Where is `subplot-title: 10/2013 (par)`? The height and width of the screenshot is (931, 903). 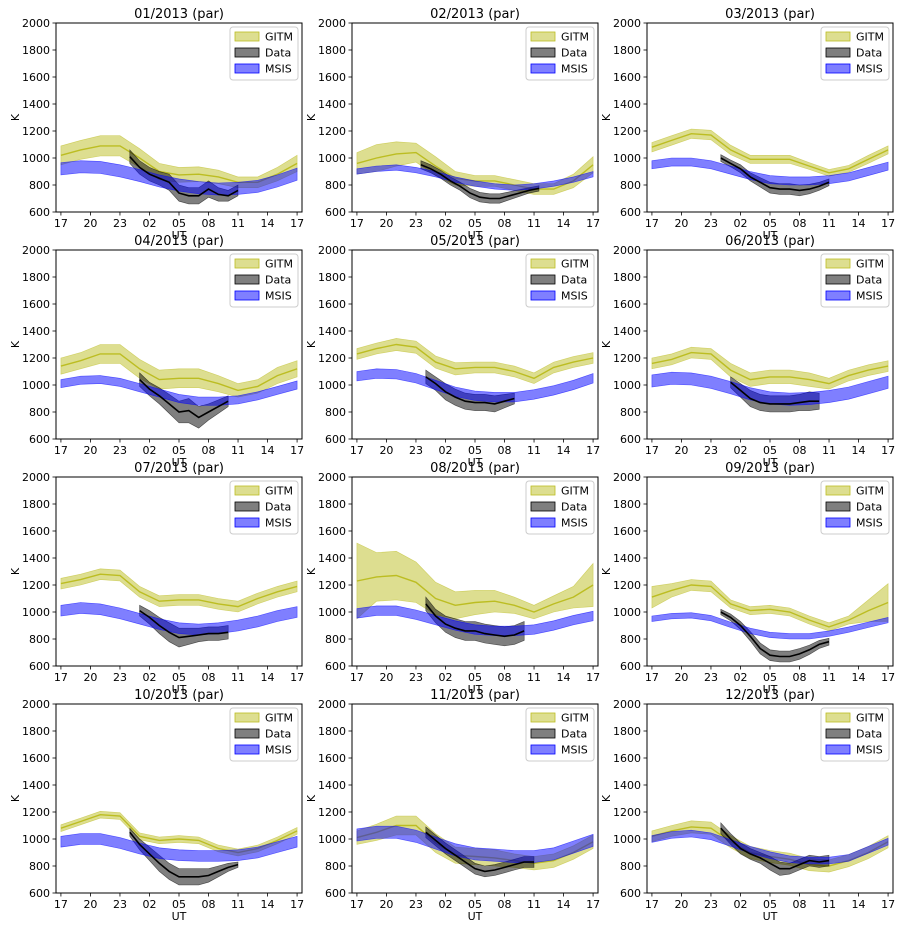 subplot-title: 10/2013 (par) is located at coordinates (179, 695).